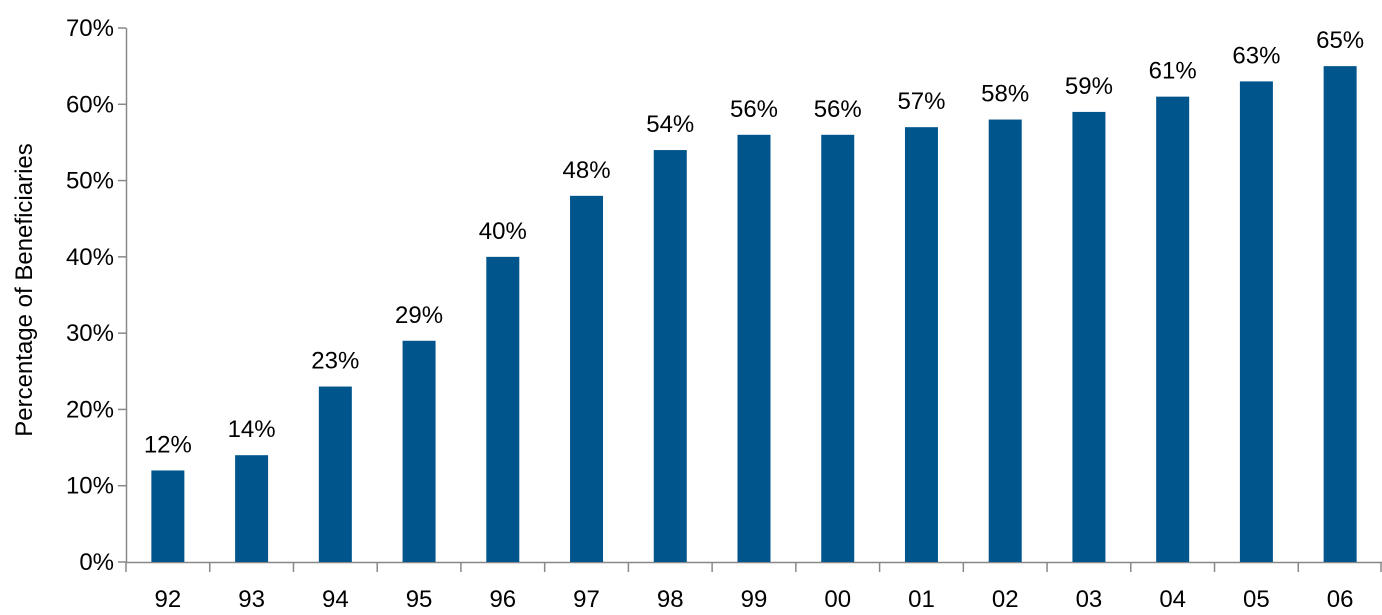 This screenshot has width=1382, height=615. What do you see at coordinates (97, 295) in the screenshot?
I see `y-axis: 0% 10% 20% 30% 40% 50% 60% 70%` at bounding box center [97, 295].